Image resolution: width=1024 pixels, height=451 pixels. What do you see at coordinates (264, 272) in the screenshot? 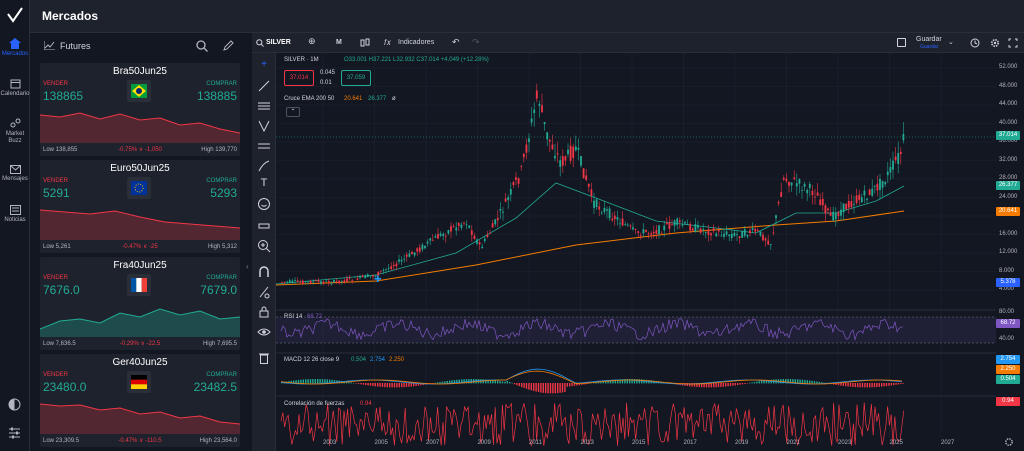
I see `magnet-icon` at bounding box center [264, 272].